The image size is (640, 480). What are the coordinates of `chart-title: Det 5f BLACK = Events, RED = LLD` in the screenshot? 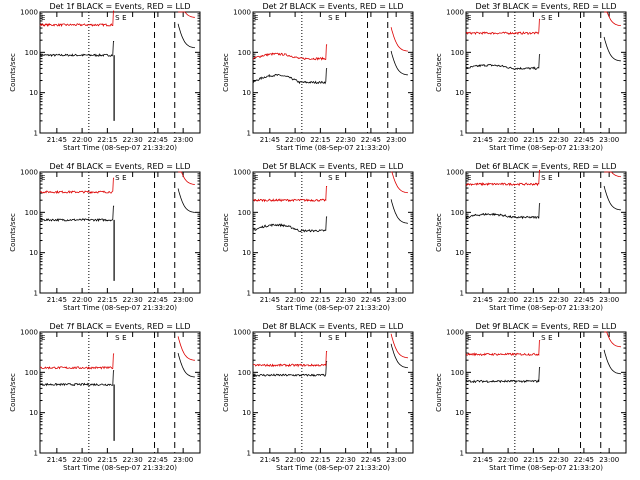 It's located at (332, 166).